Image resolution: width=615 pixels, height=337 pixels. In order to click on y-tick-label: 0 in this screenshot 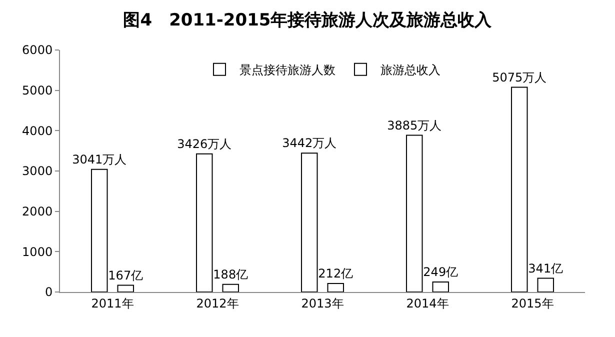, I will do `click(48, 292)`.